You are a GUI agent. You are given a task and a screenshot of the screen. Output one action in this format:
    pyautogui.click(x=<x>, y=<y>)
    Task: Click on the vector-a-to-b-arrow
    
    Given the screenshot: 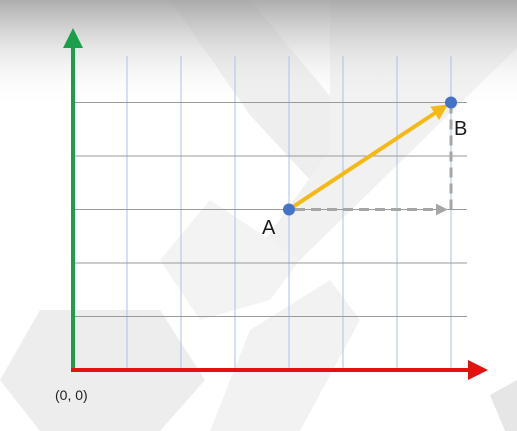 What is the action you would take?
    pyautogui.click(x=370, y=156)
    